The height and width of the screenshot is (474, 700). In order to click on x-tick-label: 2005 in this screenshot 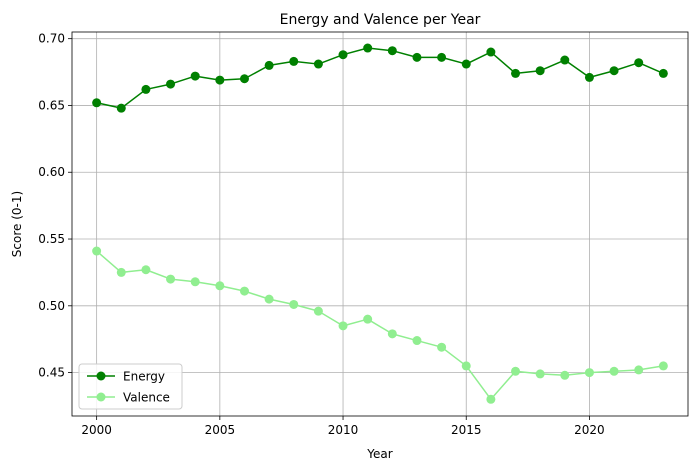, I will do `click(220, 430)`.